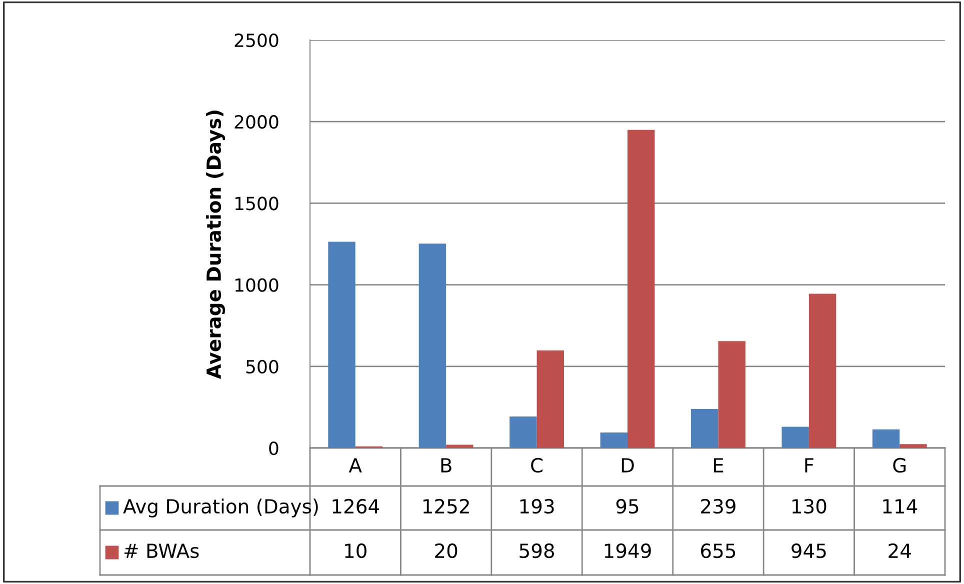  What do you see at coordinates (627, 550) in the screenshot?
I see `data-label: 1949` at bounding box center [627, 550].